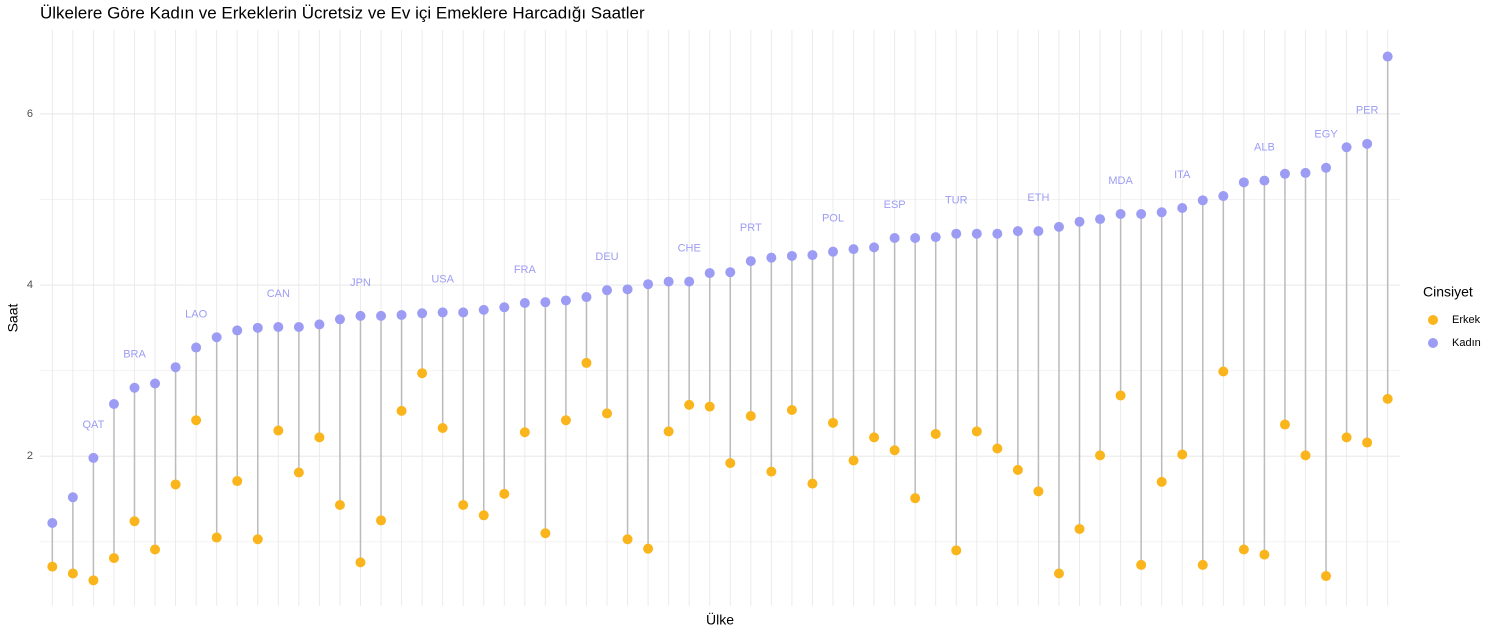  I want to click on y-axis-label: Saat, so click(13, 317).